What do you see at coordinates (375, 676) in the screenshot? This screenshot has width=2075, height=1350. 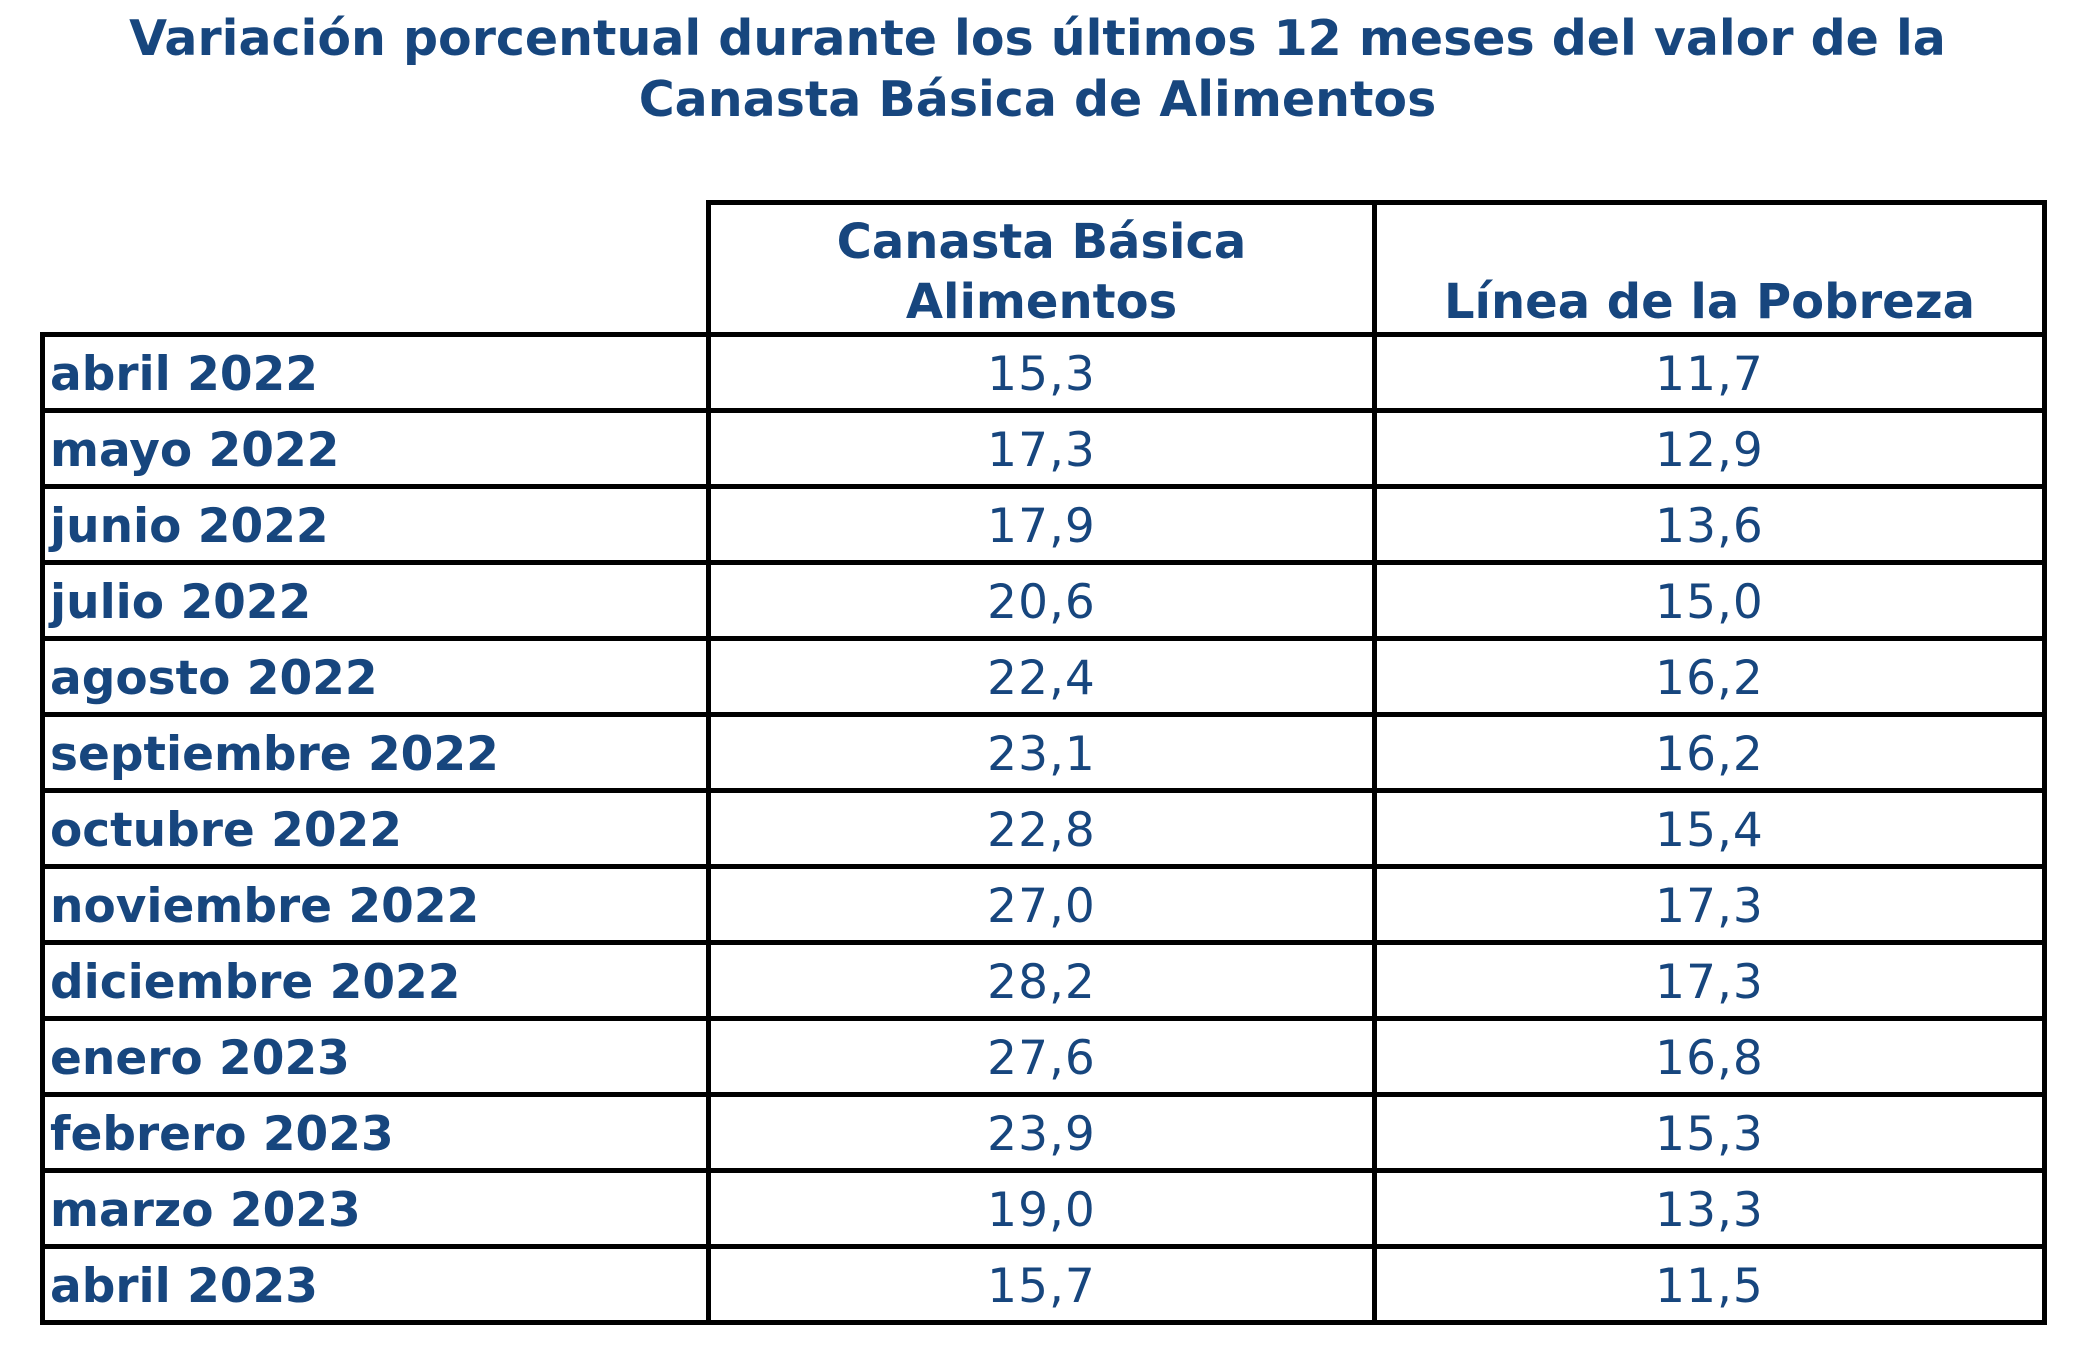 I see `row-month-label: agosto 2022` at bounding box center [375, 676].